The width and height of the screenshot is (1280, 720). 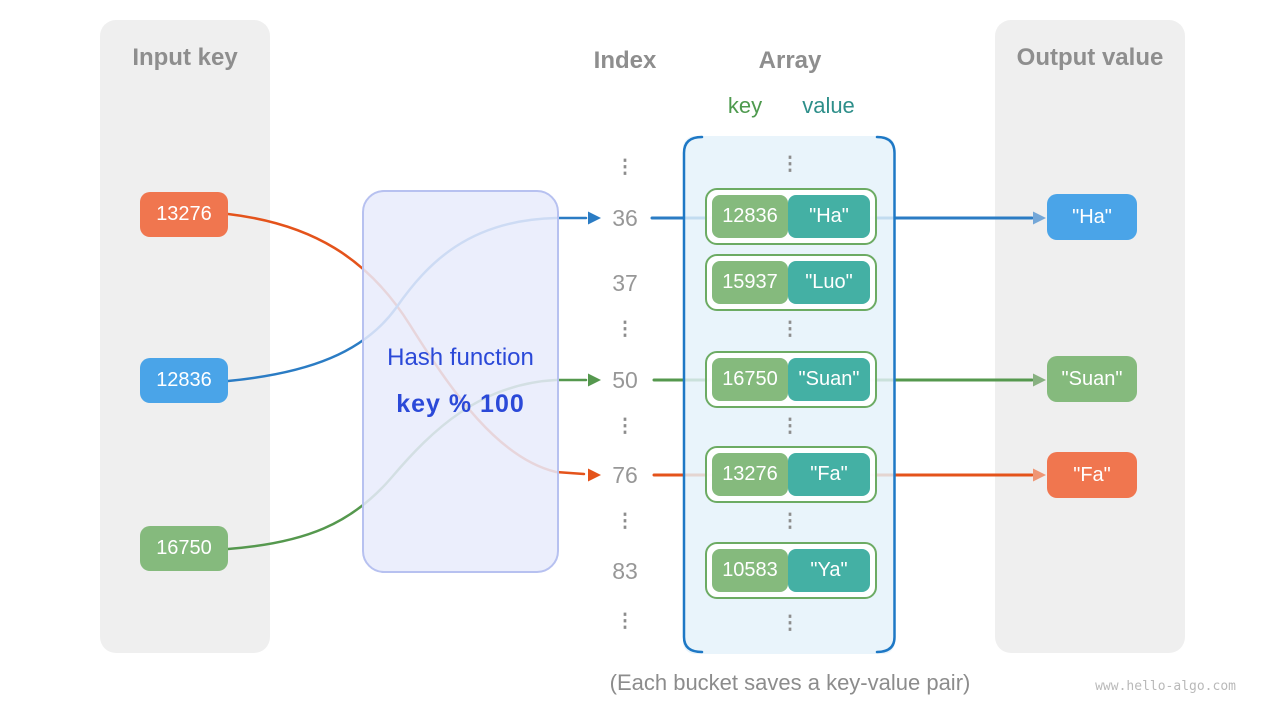 What do you see at coordinates (625, 380) in the screenshot?
I see `index-50: 50` at bounding box center [625, 380].